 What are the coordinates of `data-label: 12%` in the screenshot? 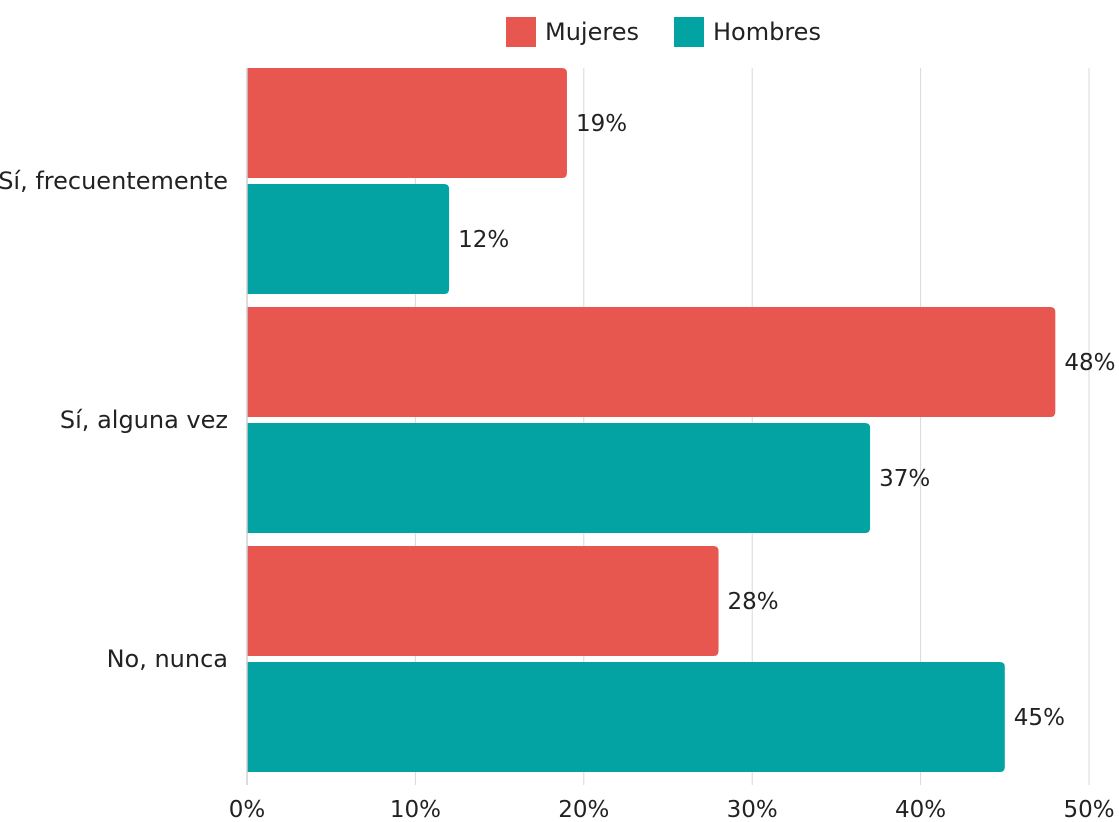 It's located at (483, 240).